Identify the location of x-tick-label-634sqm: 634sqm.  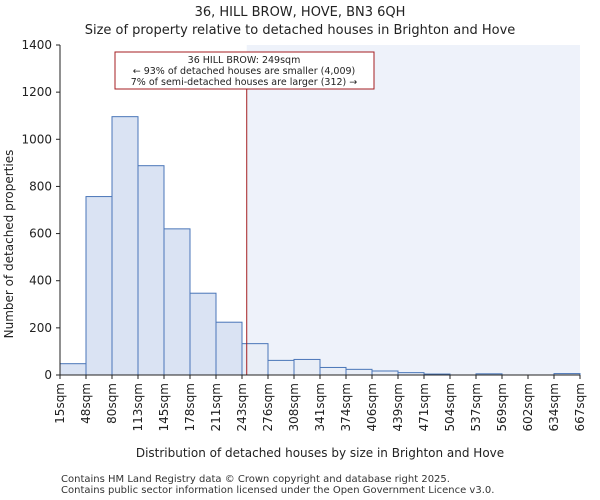
(554, 407).